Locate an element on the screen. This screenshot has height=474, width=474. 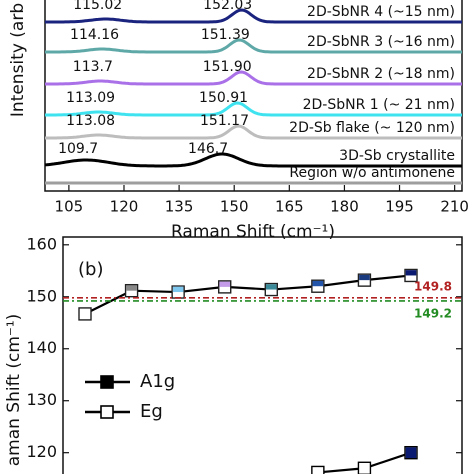
x-tick-label: 105 is located at coordinates (69, 207).